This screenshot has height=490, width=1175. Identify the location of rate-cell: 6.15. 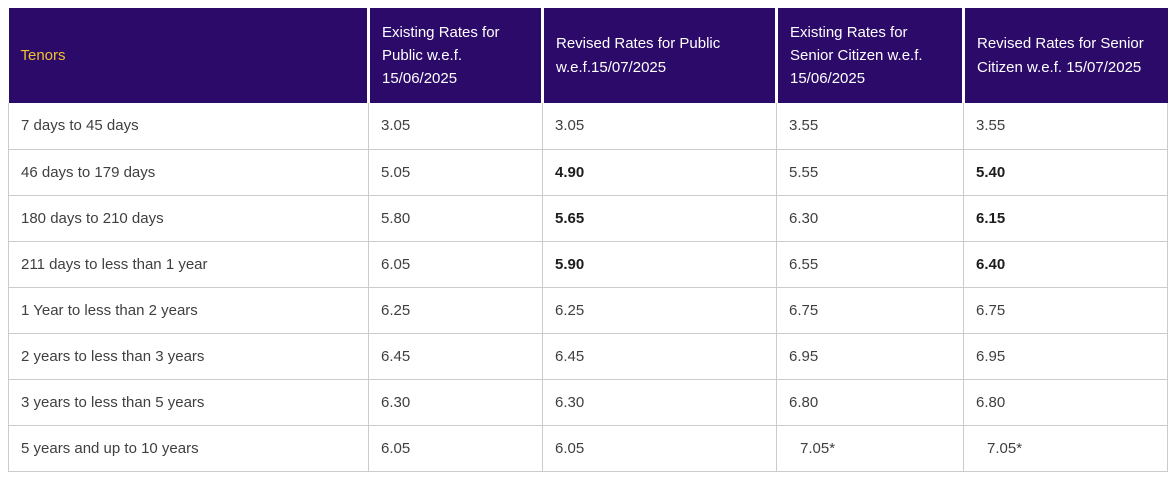
(1065, 218).